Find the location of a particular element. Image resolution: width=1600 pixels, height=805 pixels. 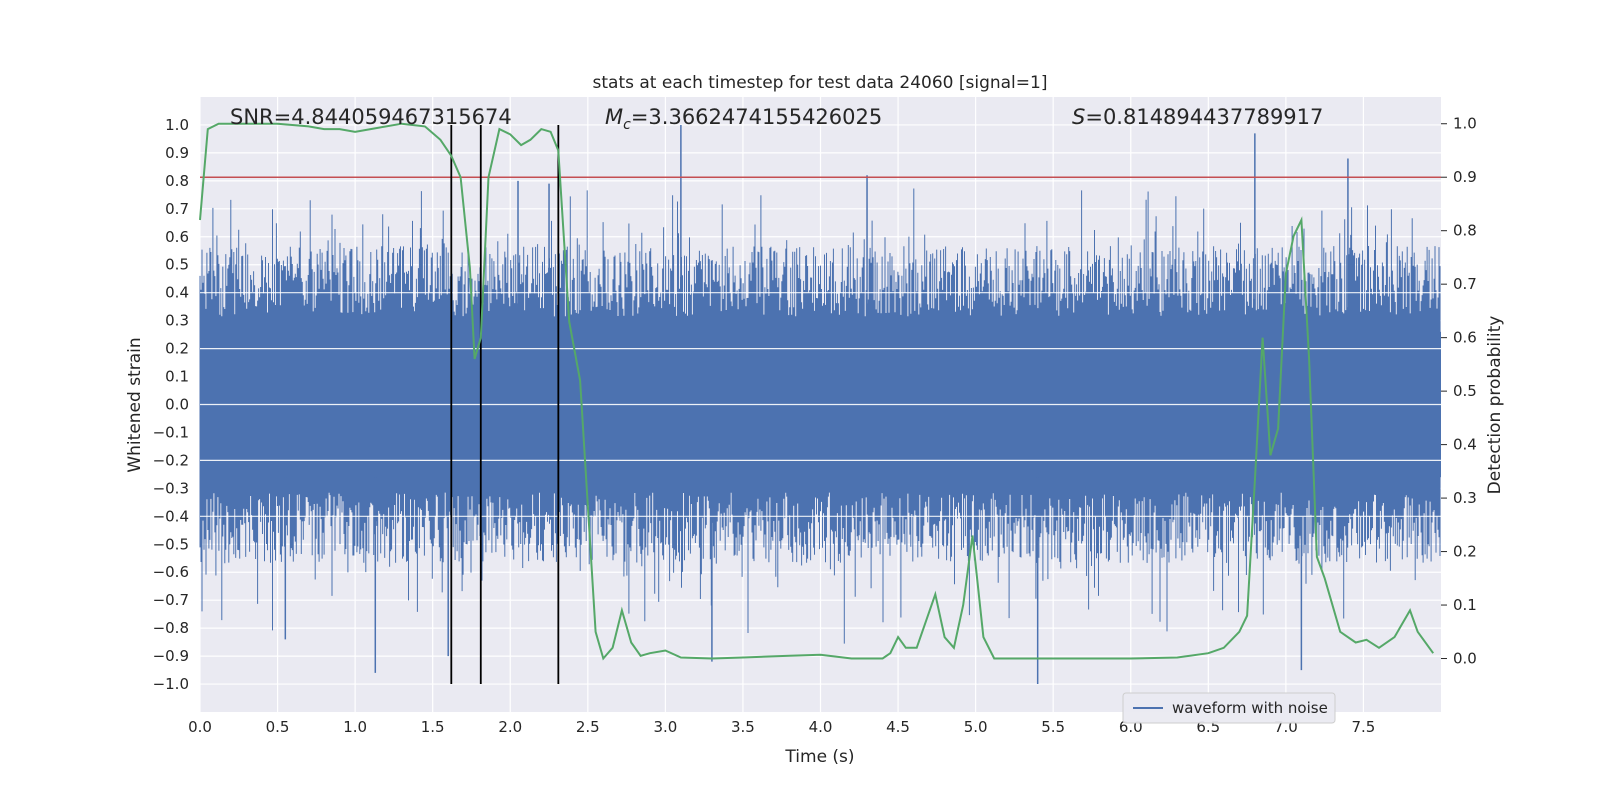

chirp-mass-symbol: M is located at coordinates (614, 117).